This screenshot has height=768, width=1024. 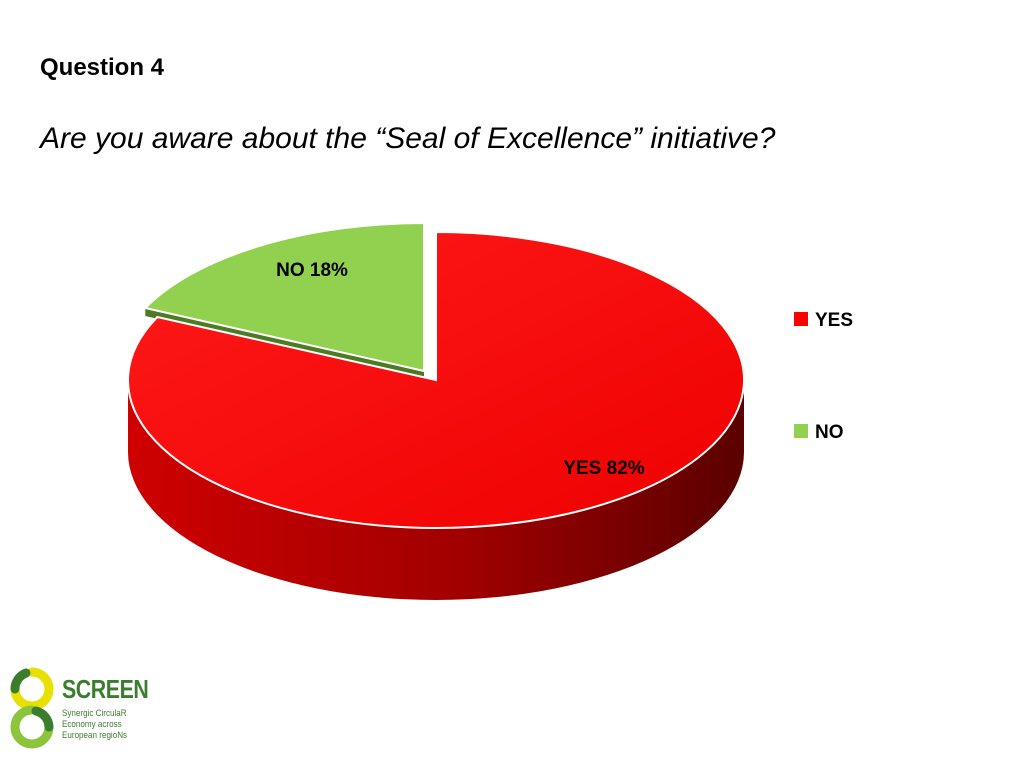 I want to click on legend-label-yes: YES, so click(x=834, y=320).